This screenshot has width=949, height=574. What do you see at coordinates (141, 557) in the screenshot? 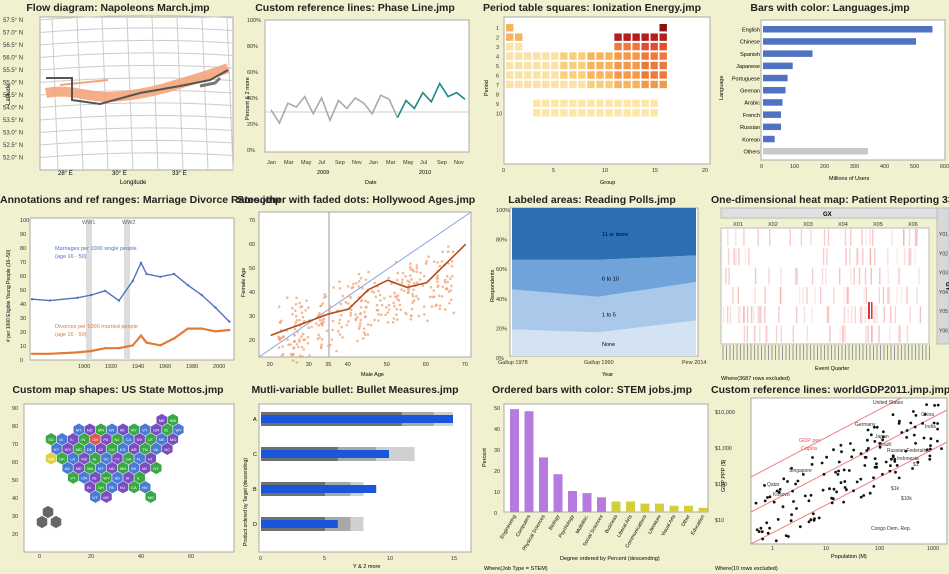
I see `x-tick-label: 40` at bounding box center [141, 557].